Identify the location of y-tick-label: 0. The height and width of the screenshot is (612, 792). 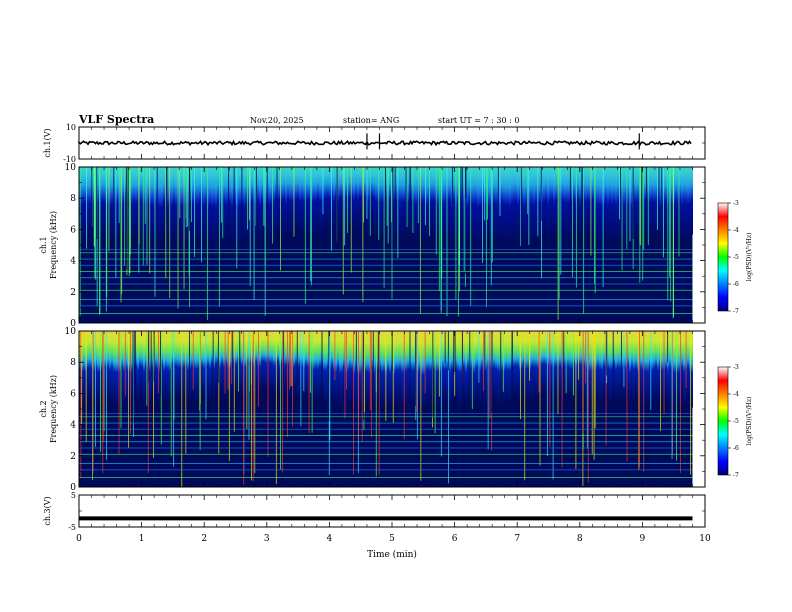
(73, 324).